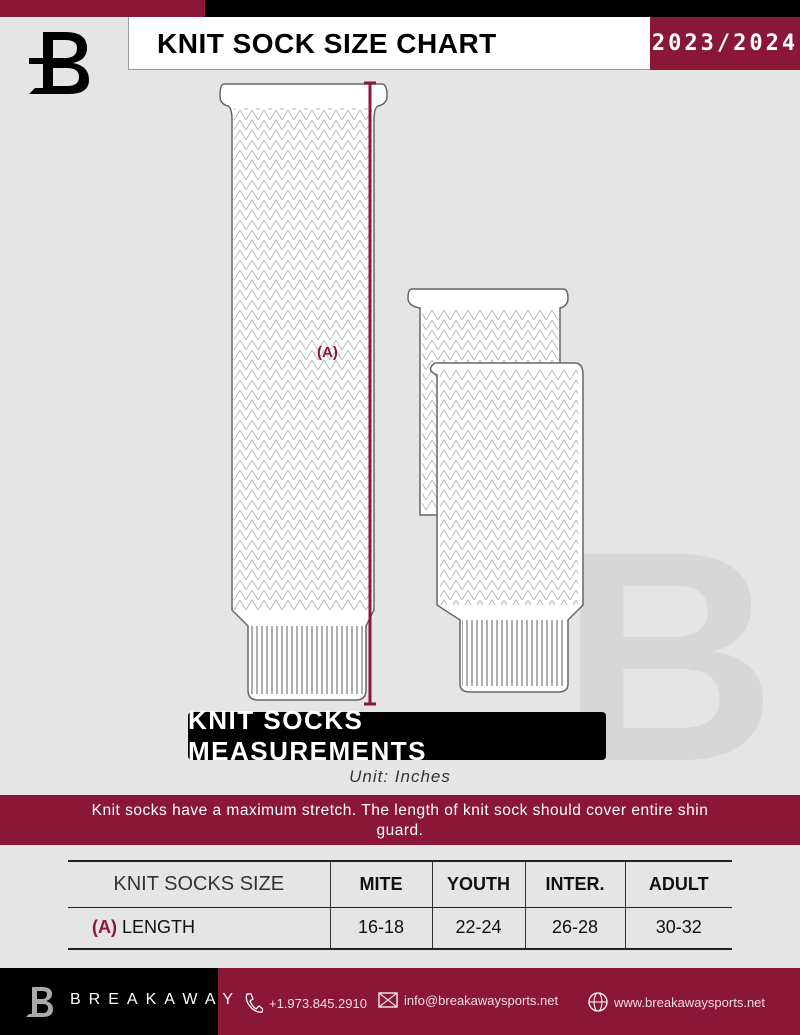 This screenshot has width=800, height=1035. I want to click on row-marker: (A), so click(104, 927).